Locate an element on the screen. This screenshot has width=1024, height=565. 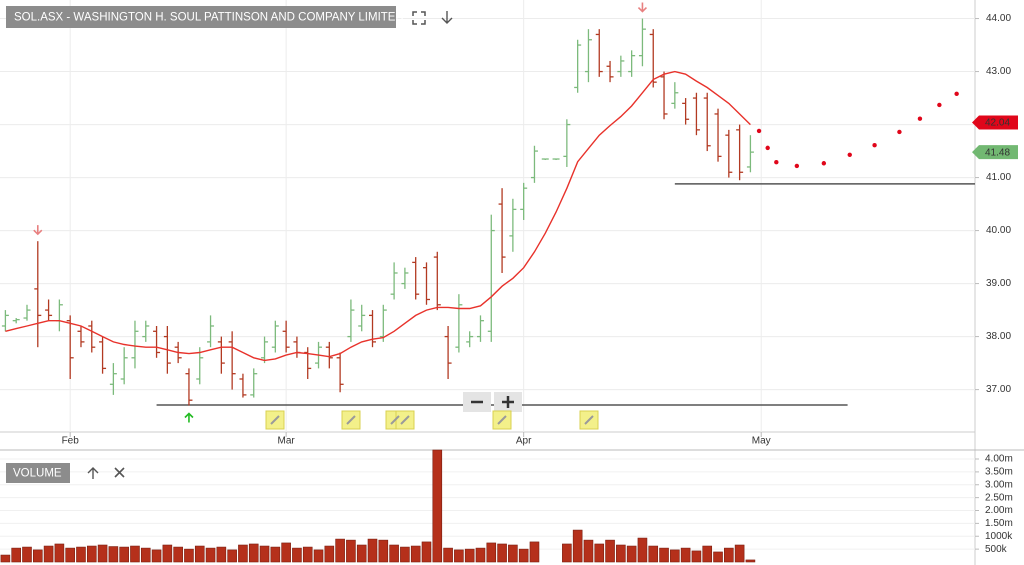
move-up-icon is located at coordinates (93, 473).